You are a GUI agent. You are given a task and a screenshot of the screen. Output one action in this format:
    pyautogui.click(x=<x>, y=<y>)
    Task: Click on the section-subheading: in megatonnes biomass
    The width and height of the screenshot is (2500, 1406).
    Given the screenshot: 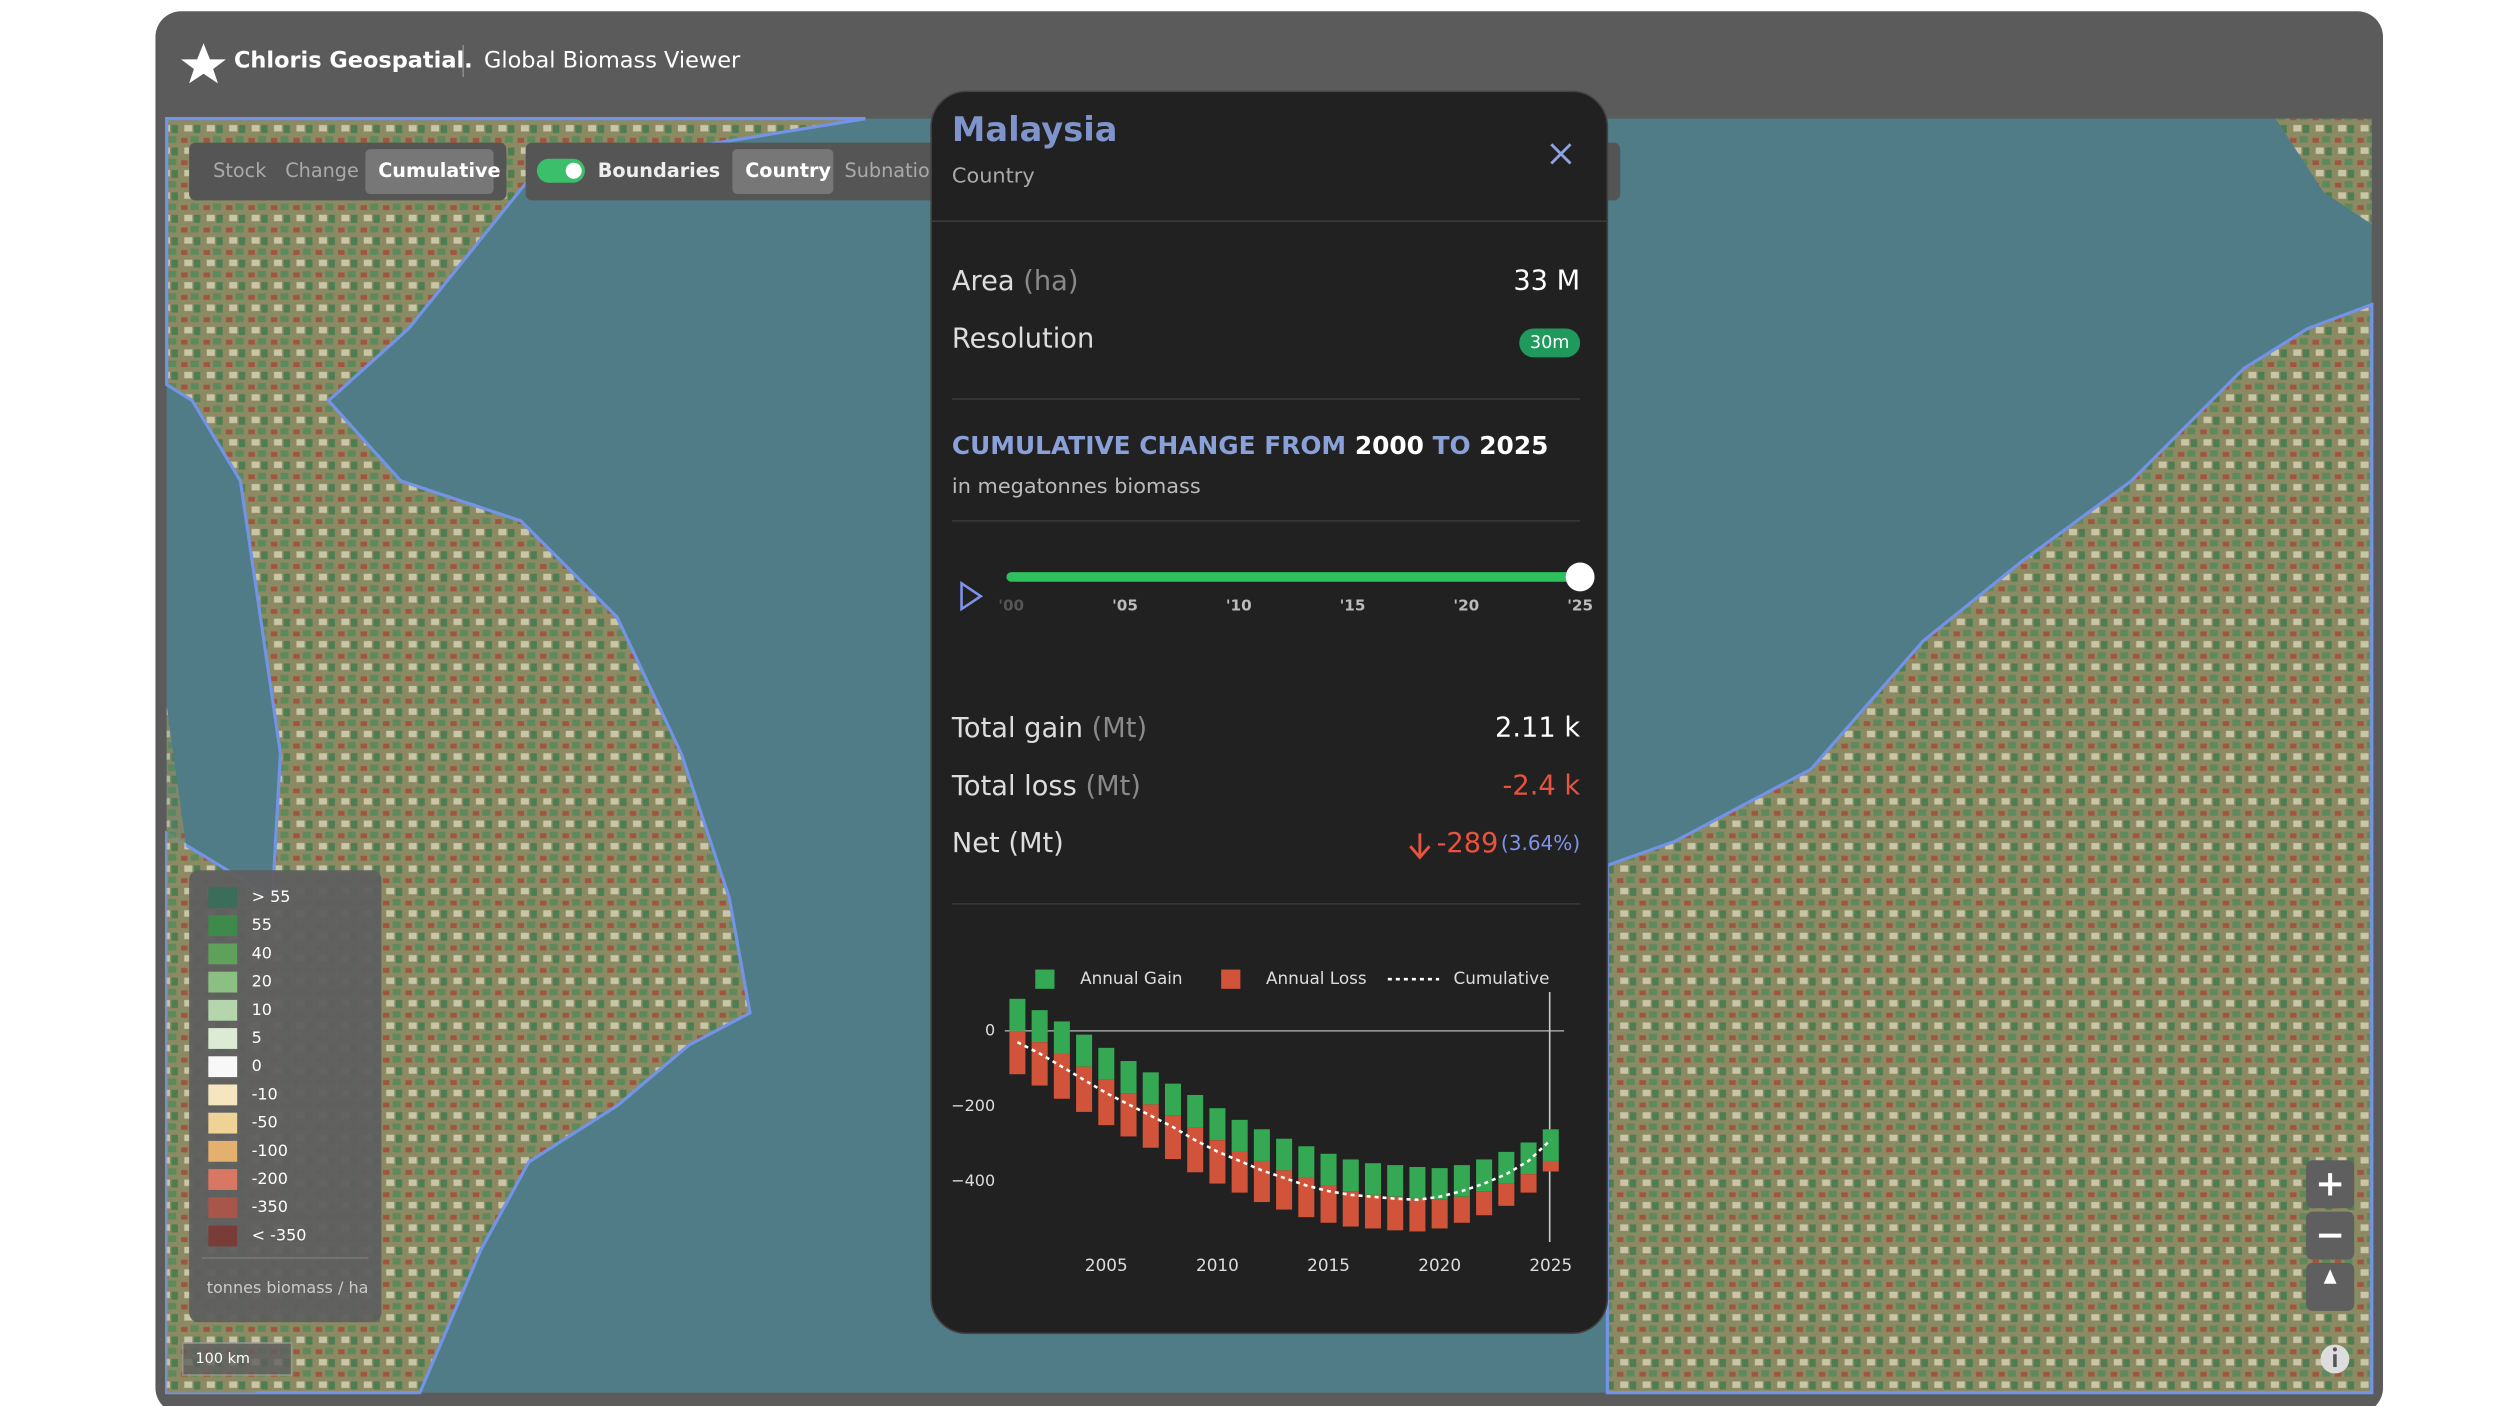 What is the action you would take?
    pyautogui.click(x=1076, y=486)
    